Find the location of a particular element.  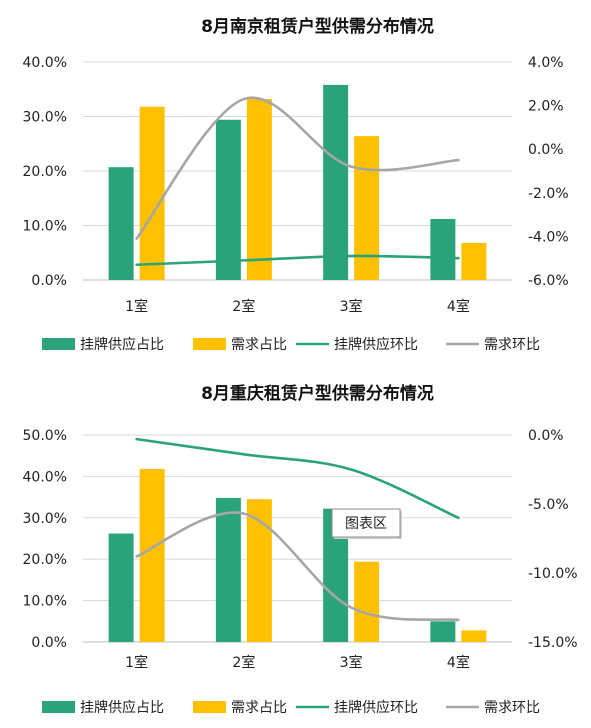

y2-tick-label: -15.0% is located at coordinates (553, 643).